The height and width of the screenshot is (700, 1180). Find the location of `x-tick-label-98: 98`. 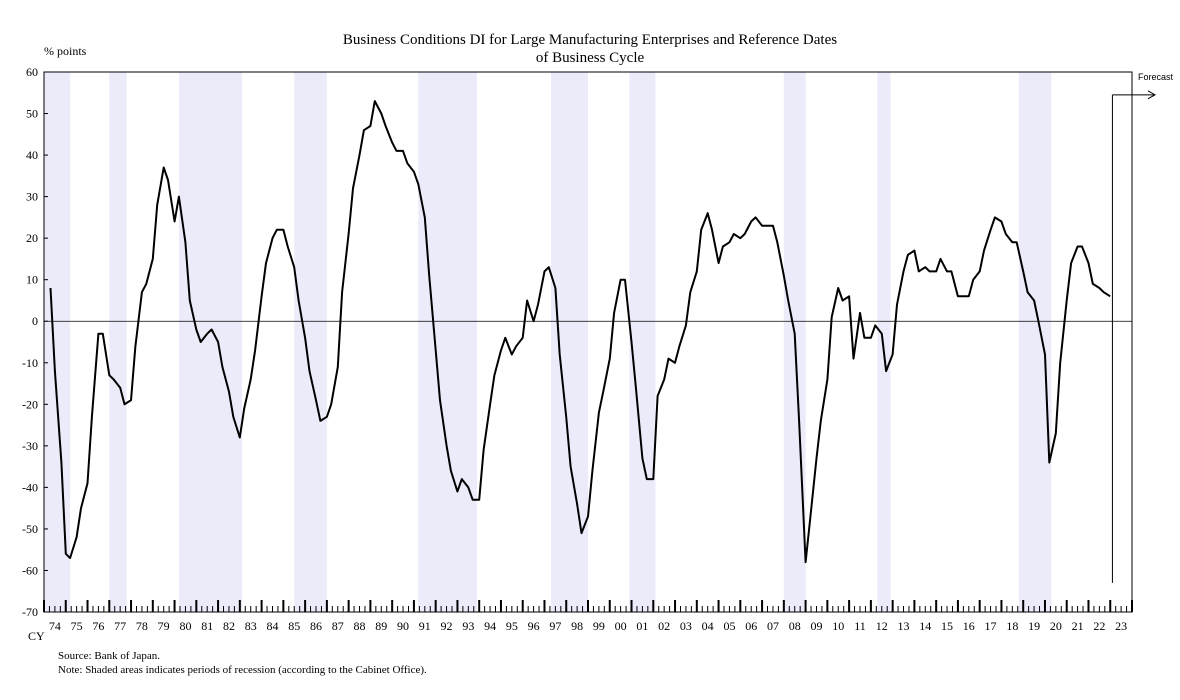

x-tick-label-98: 98 is located at coordinates (577, 626).